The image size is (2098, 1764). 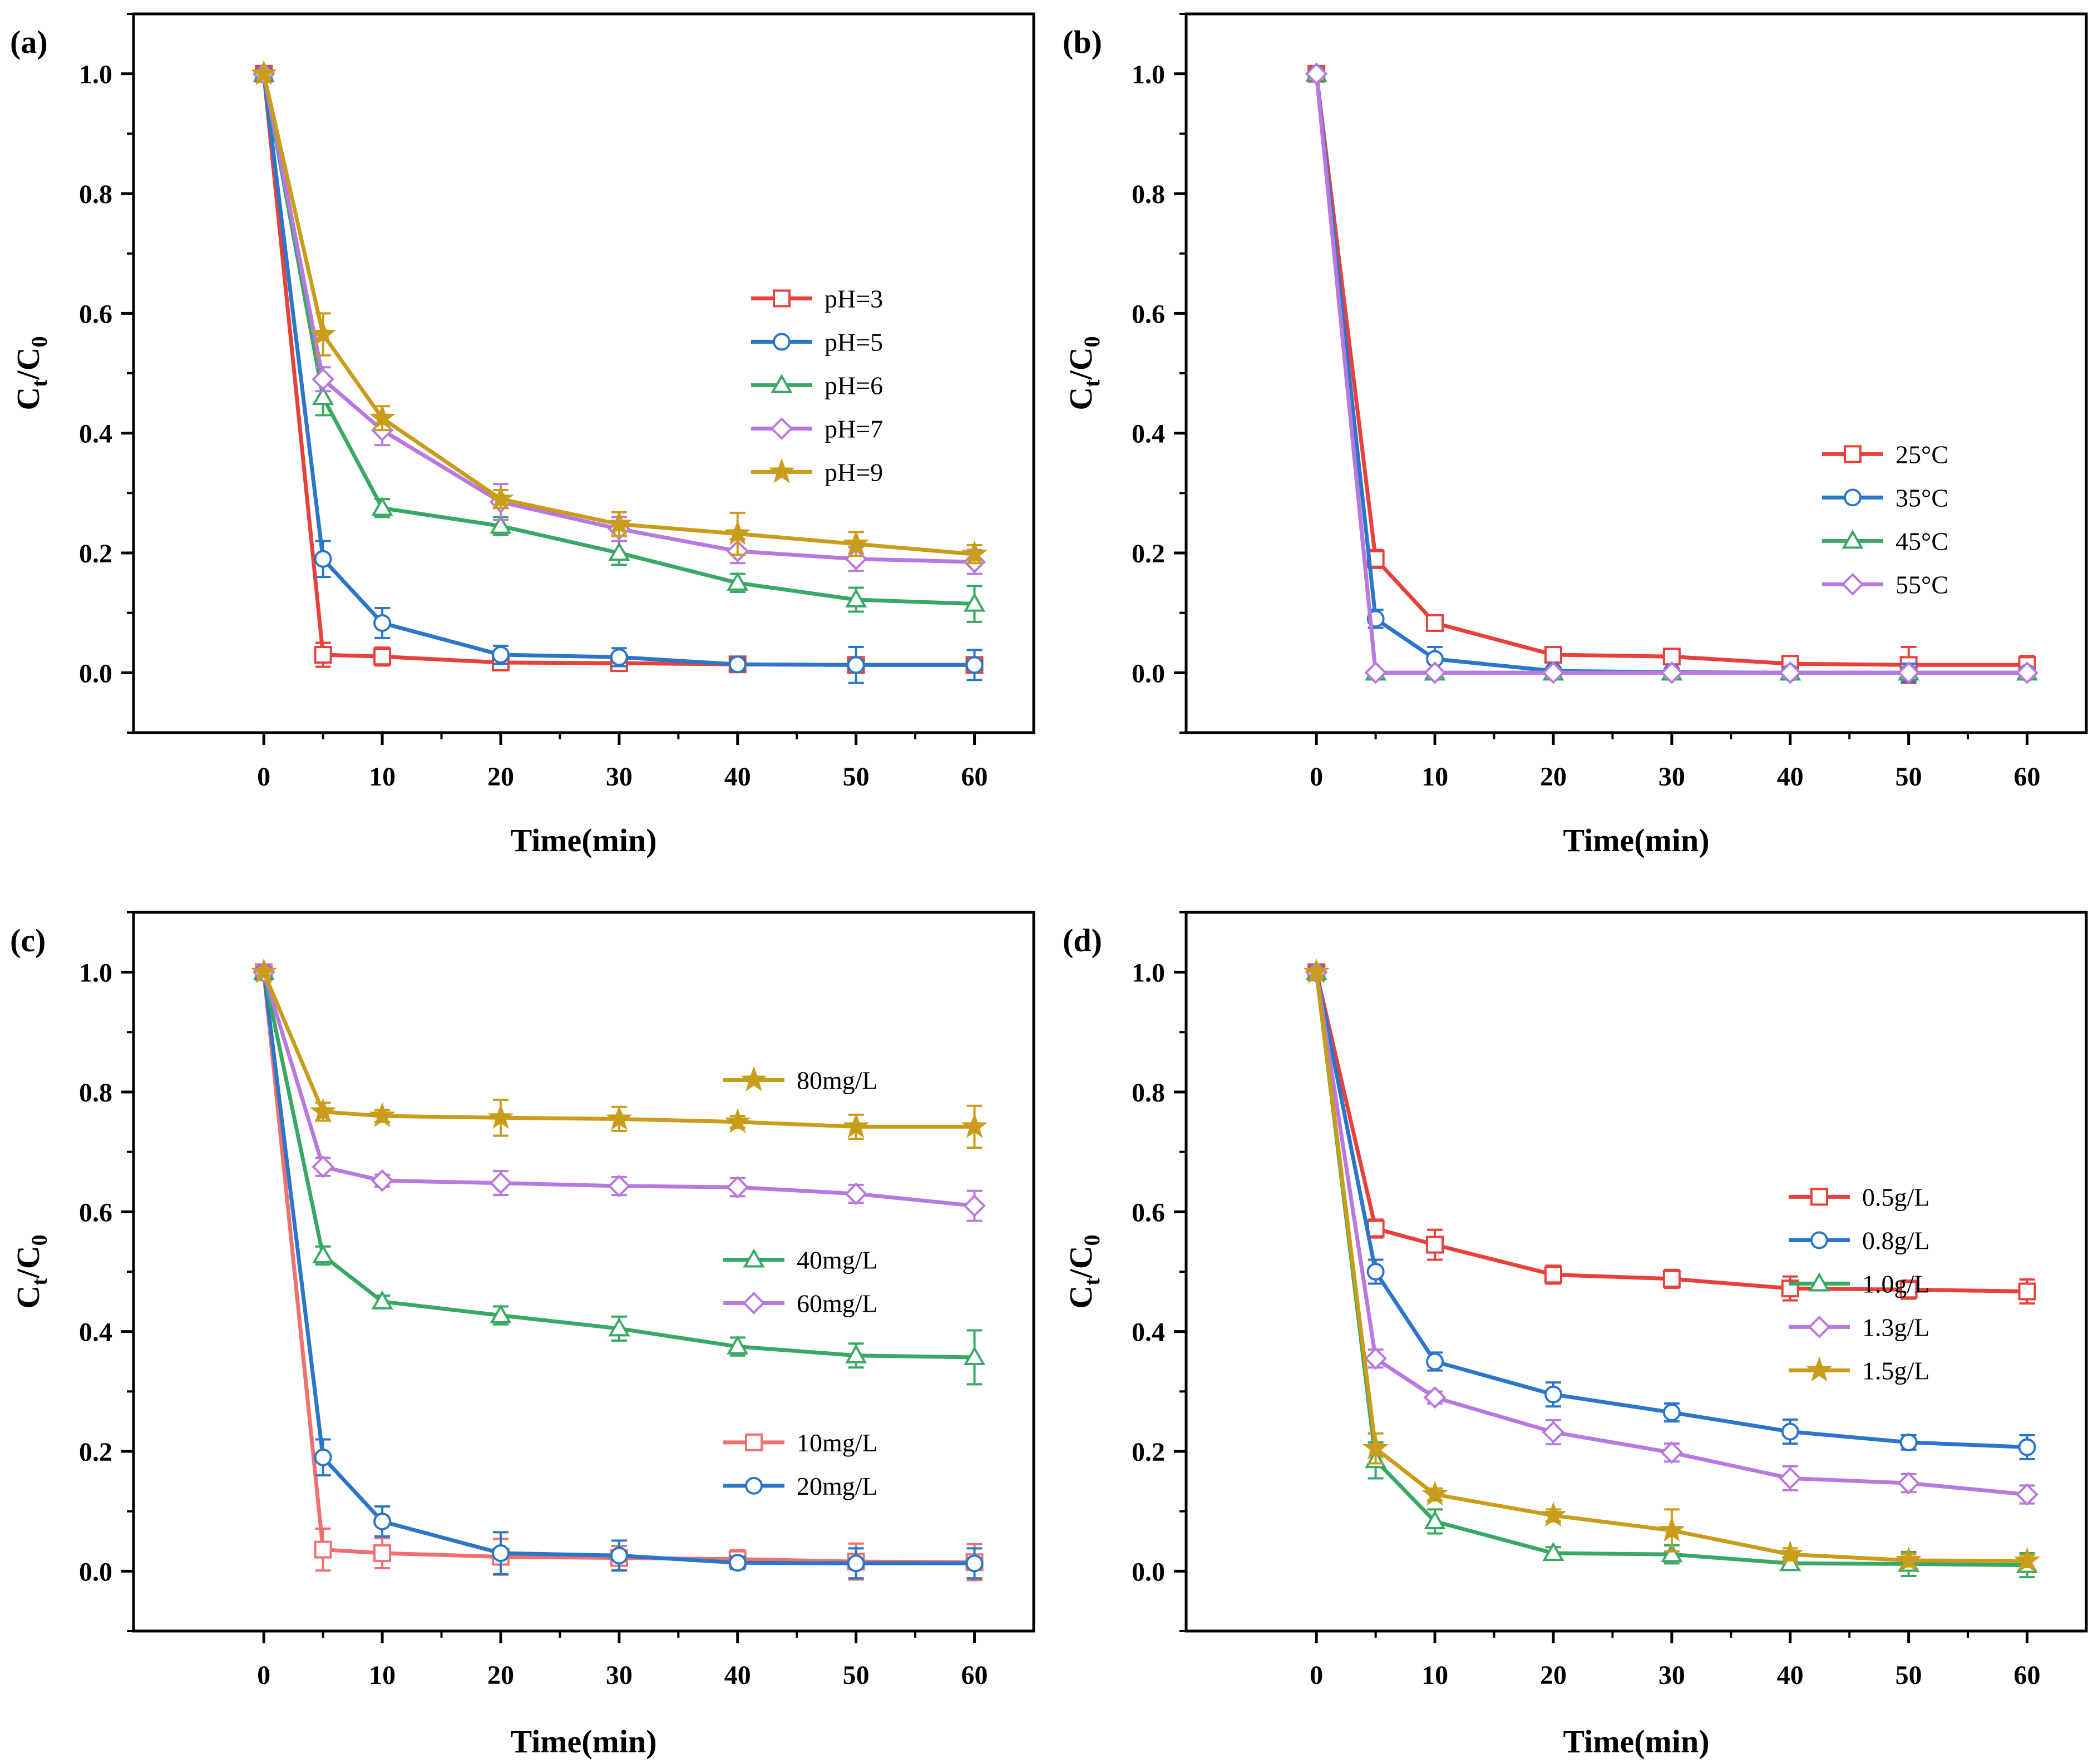 I want to click on panel-label: (b), so click(x=1082, y=42).